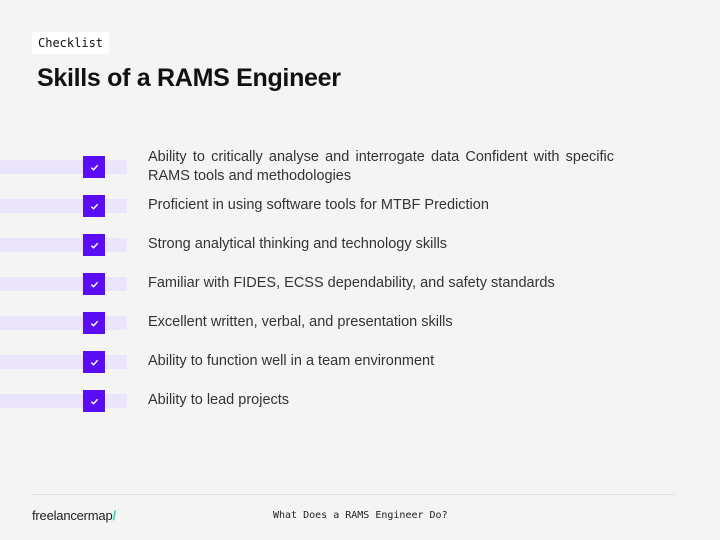  Describe the element at coordinates (360, 515) in the screenshot. I see `footer-caption: What Does a RAMS Engineer Do?` at that location.